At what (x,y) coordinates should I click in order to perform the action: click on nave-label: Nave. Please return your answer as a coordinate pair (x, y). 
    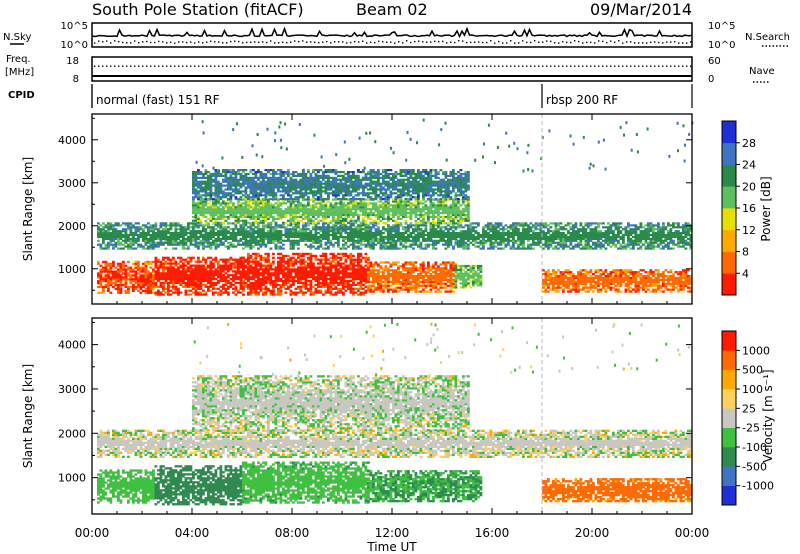
    Looking at the image, I should click on (762, 71).